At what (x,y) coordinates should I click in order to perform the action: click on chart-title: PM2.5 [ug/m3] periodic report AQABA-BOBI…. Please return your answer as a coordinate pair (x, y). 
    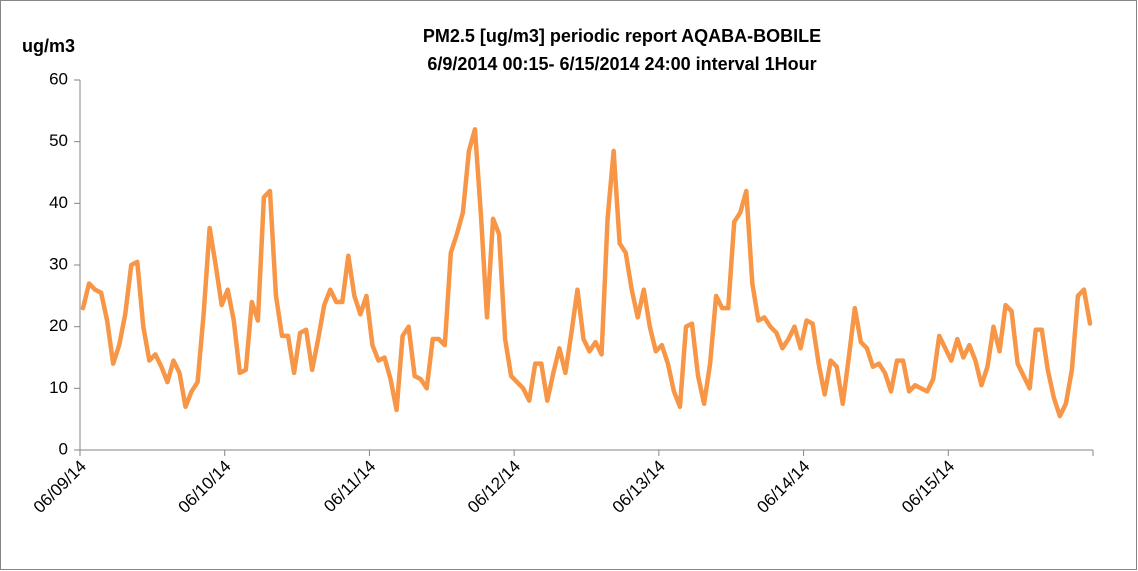
    Looking at the image, I should click on (622, 36).